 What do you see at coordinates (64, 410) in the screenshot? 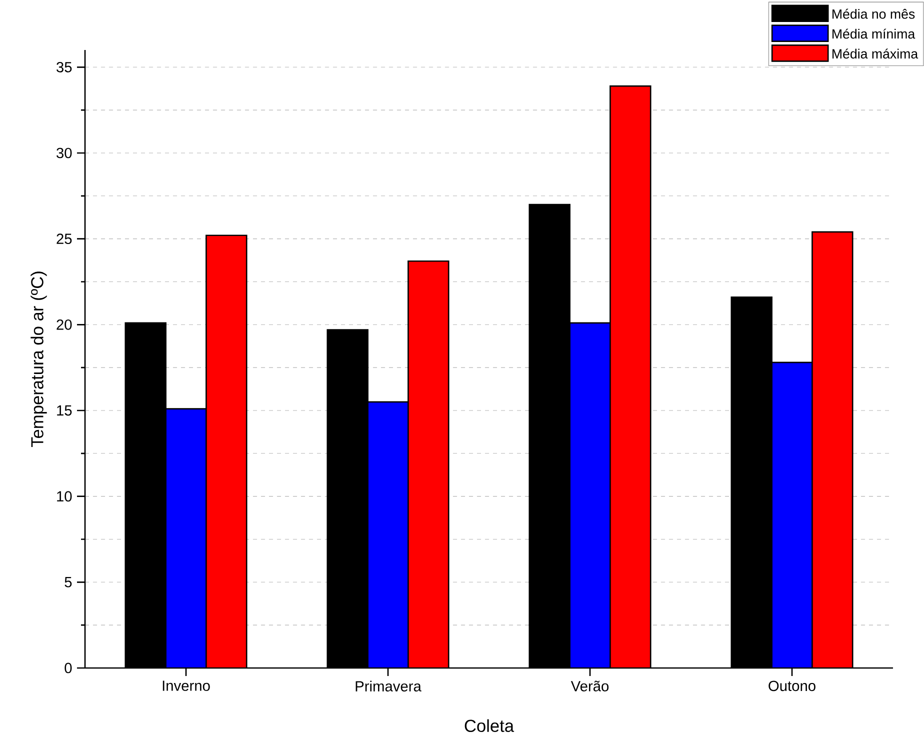
I see `y-tick-label: 15` at bounding box center [64, 410].